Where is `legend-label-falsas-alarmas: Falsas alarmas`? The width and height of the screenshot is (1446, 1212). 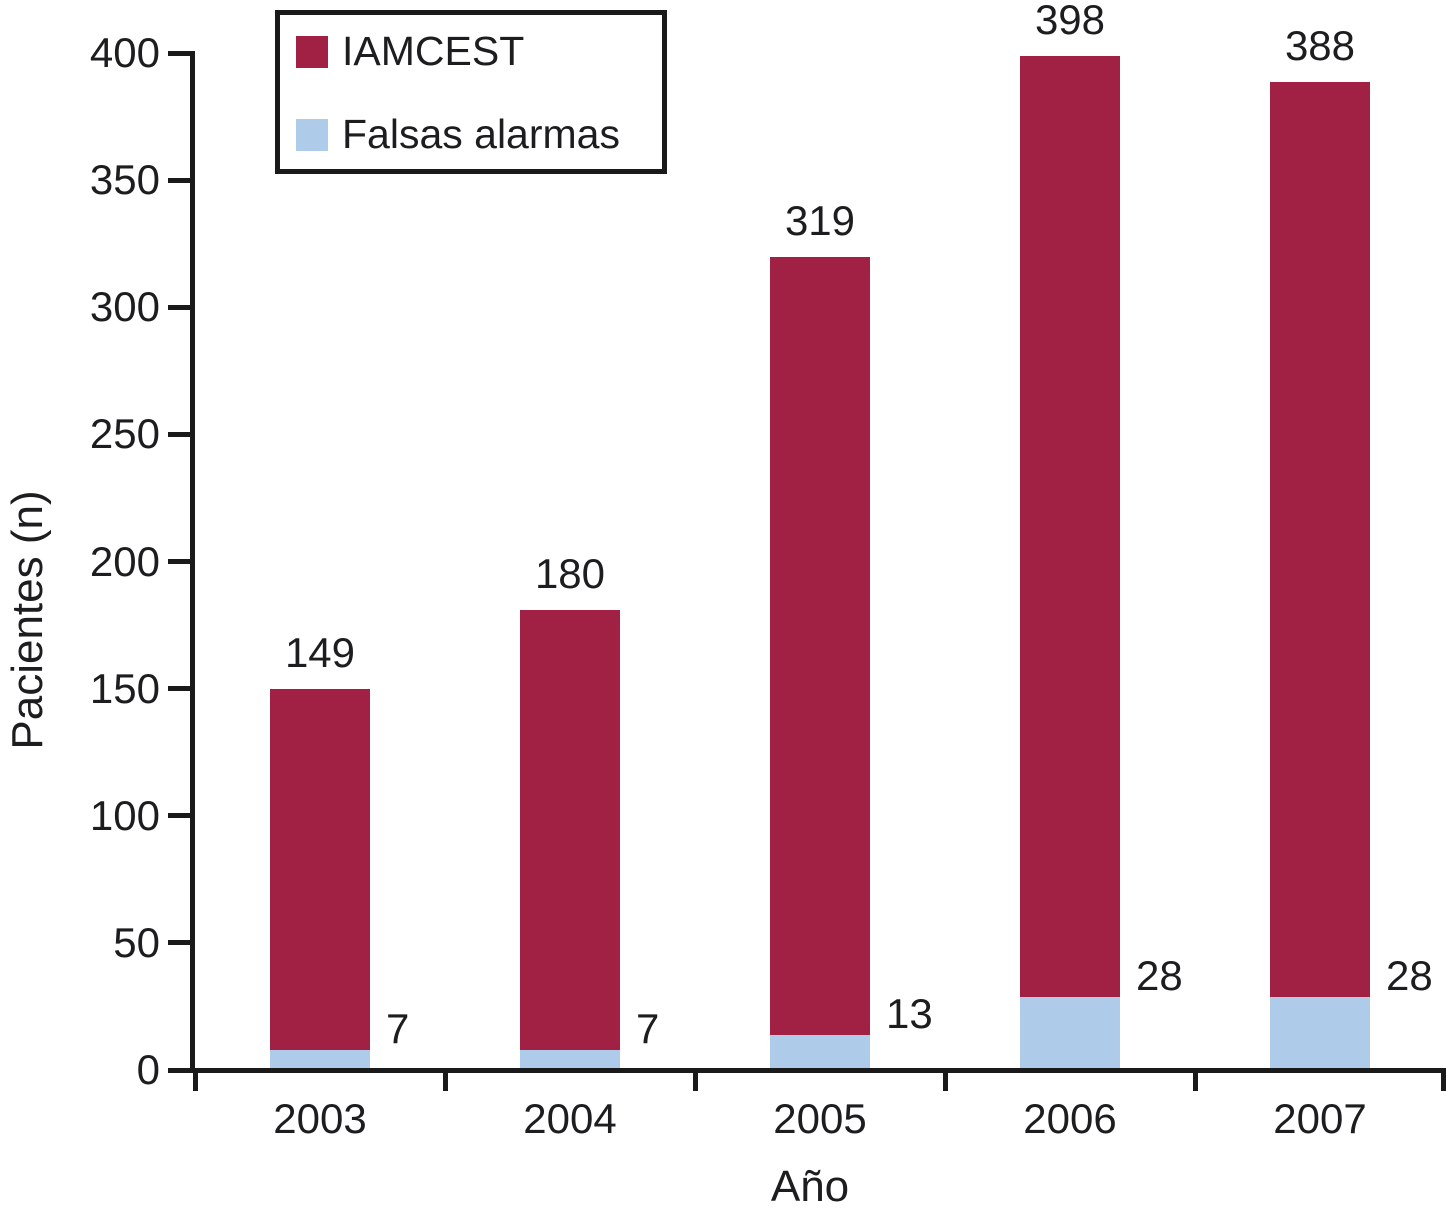
legend-label-falsas-alarmas: Falsas alarmas is located at coordinates (481, 134).